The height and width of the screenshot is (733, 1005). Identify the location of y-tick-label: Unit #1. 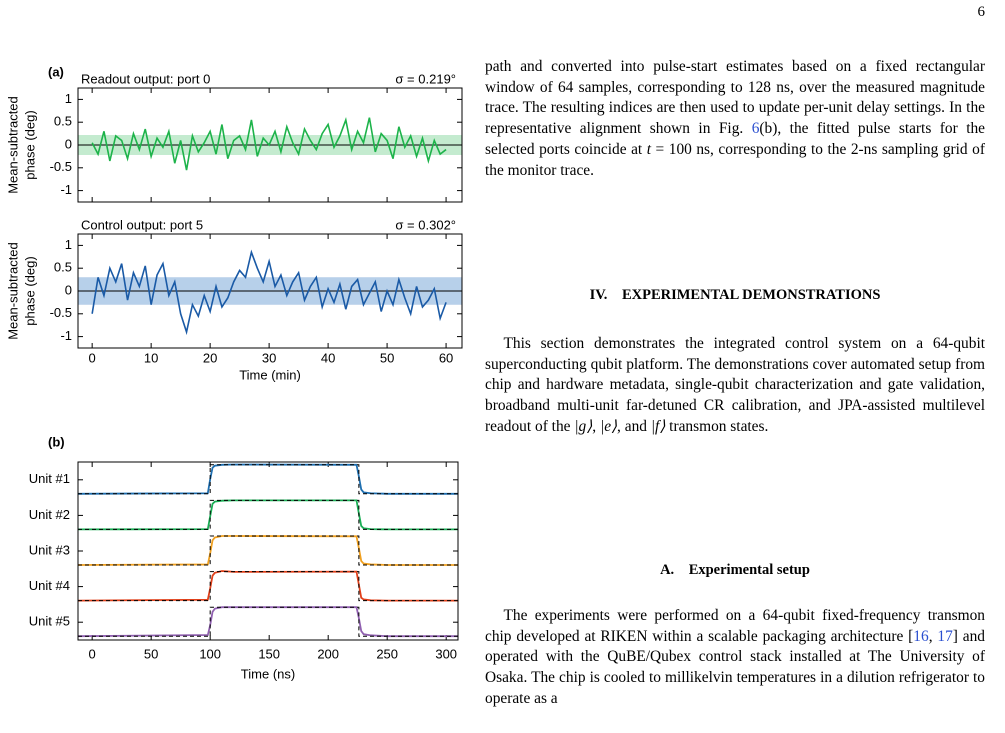
(49, 478).